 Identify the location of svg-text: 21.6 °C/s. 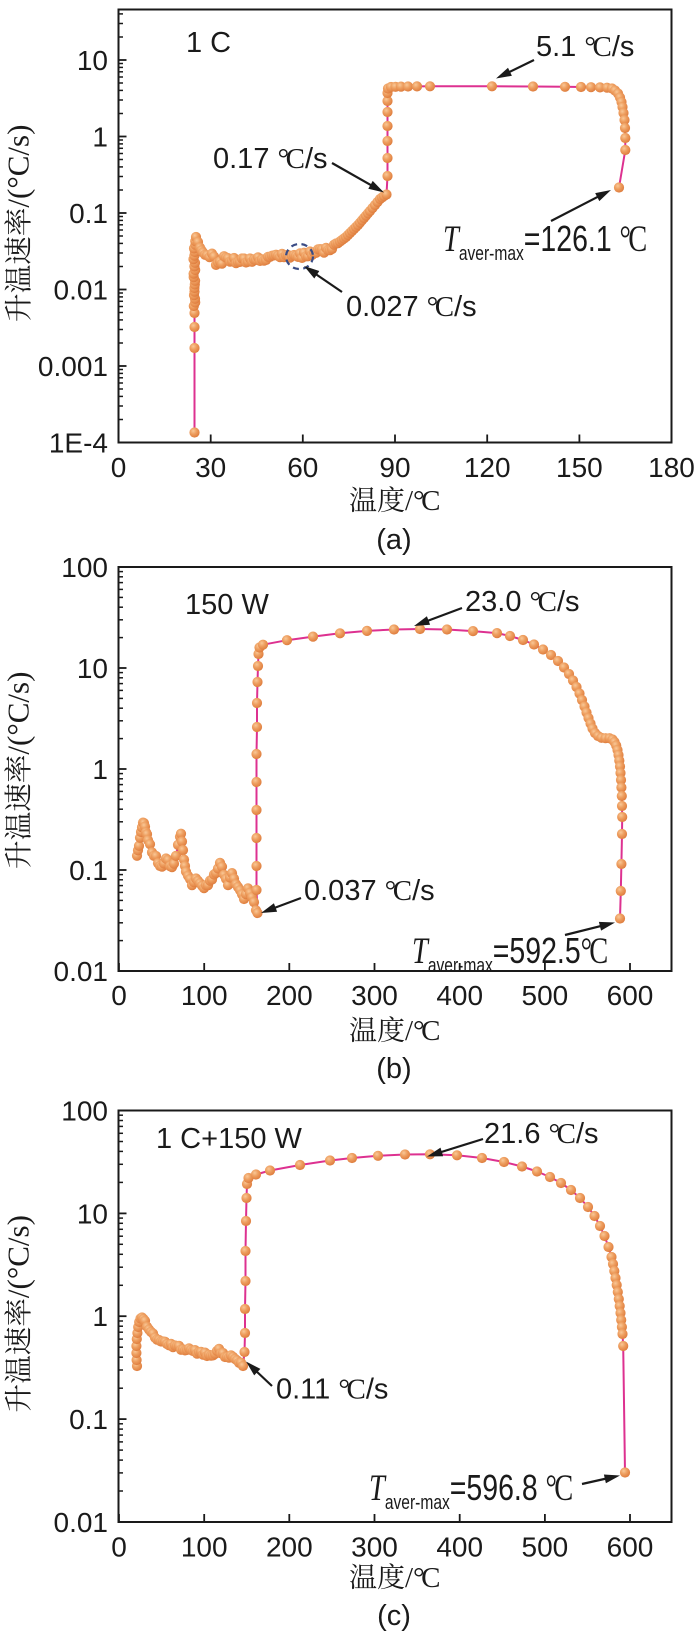
(541, 1134).